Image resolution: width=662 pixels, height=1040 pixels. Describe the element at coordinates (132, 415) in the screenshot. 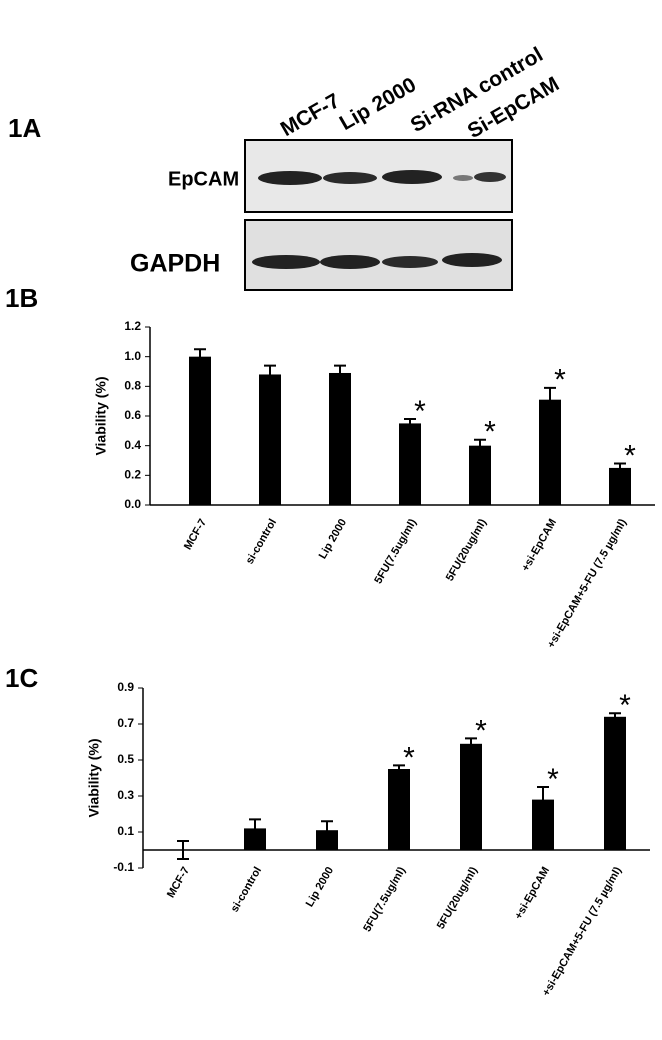

I see `y-tick-label: 0.6` at that location.